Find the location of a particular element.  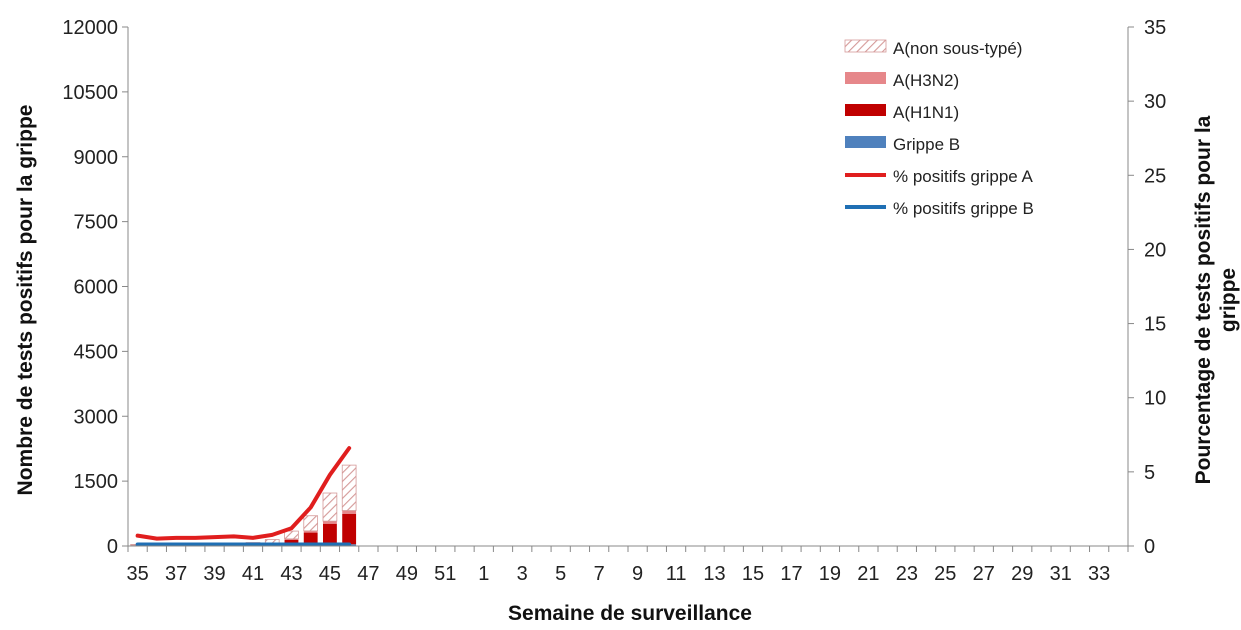

line--positifs-grippe-a is located at coordinates (243, 493).